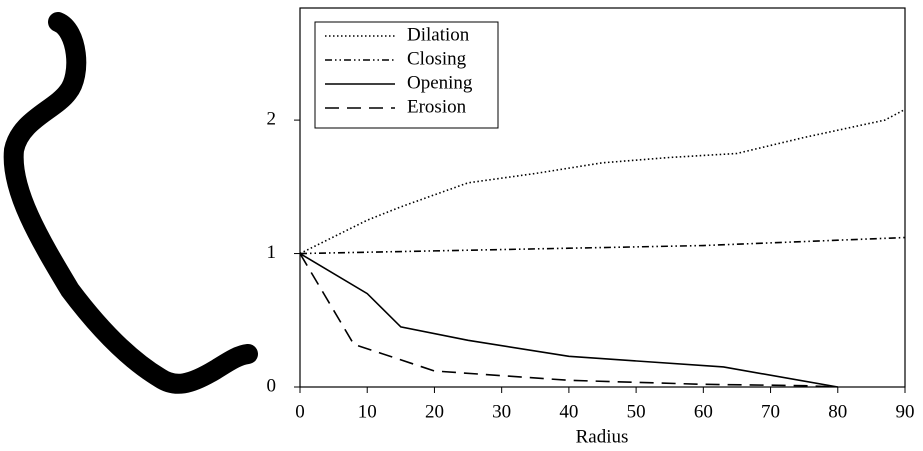 This screenshot has width=923, height=451. Describe the element at coordinates (905, 411) in the screenshot. I see `x-tick-label: 90` at that location.